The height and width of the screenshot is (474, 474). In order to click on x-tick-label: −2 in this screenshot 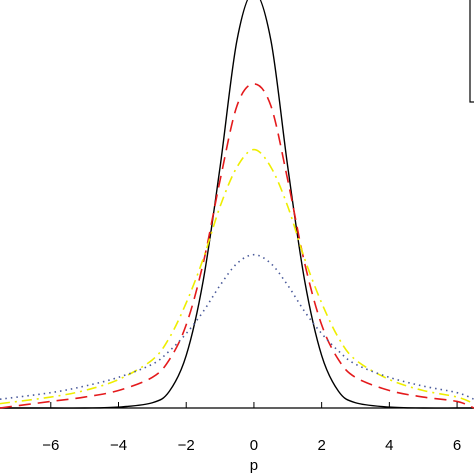, I will do `click(186, 445)`.